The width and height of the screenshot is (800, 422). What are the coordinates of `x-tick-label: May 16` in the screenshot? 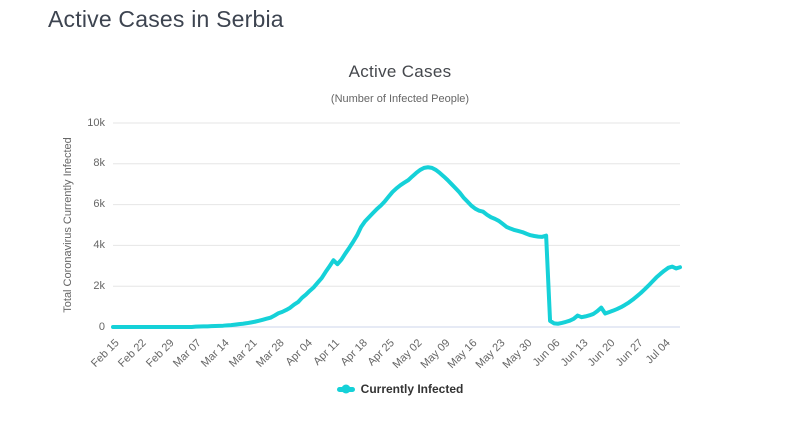 It's located at (462, 354).